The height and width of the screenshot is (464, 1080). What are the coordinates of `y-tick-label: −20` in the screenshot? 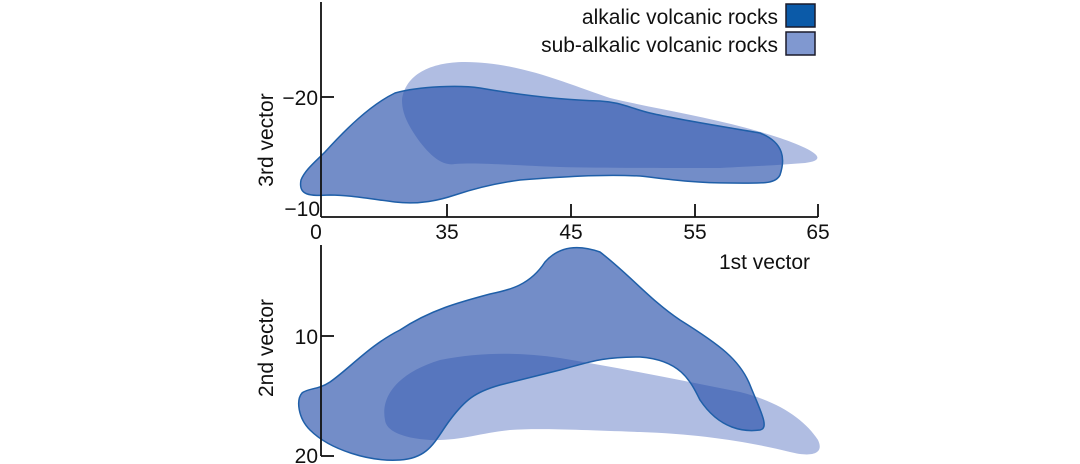 It's located at (300, 98).